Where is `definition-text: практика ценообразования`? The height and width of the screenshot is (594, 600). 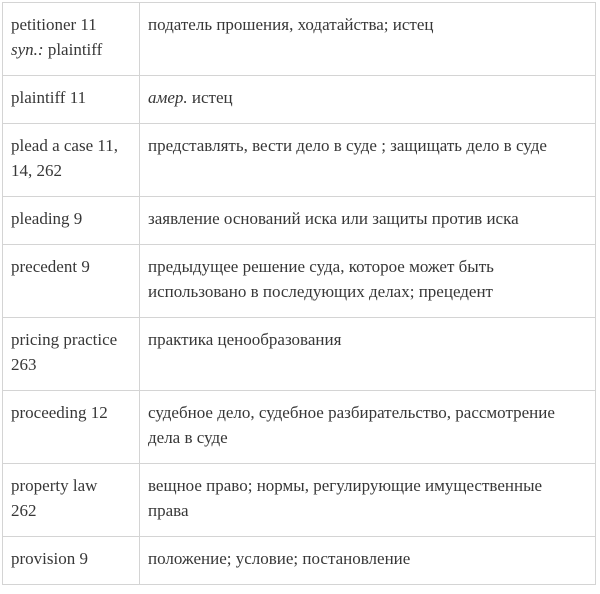 definition-text: практика ценообразования is located at coordinates (245, 339).